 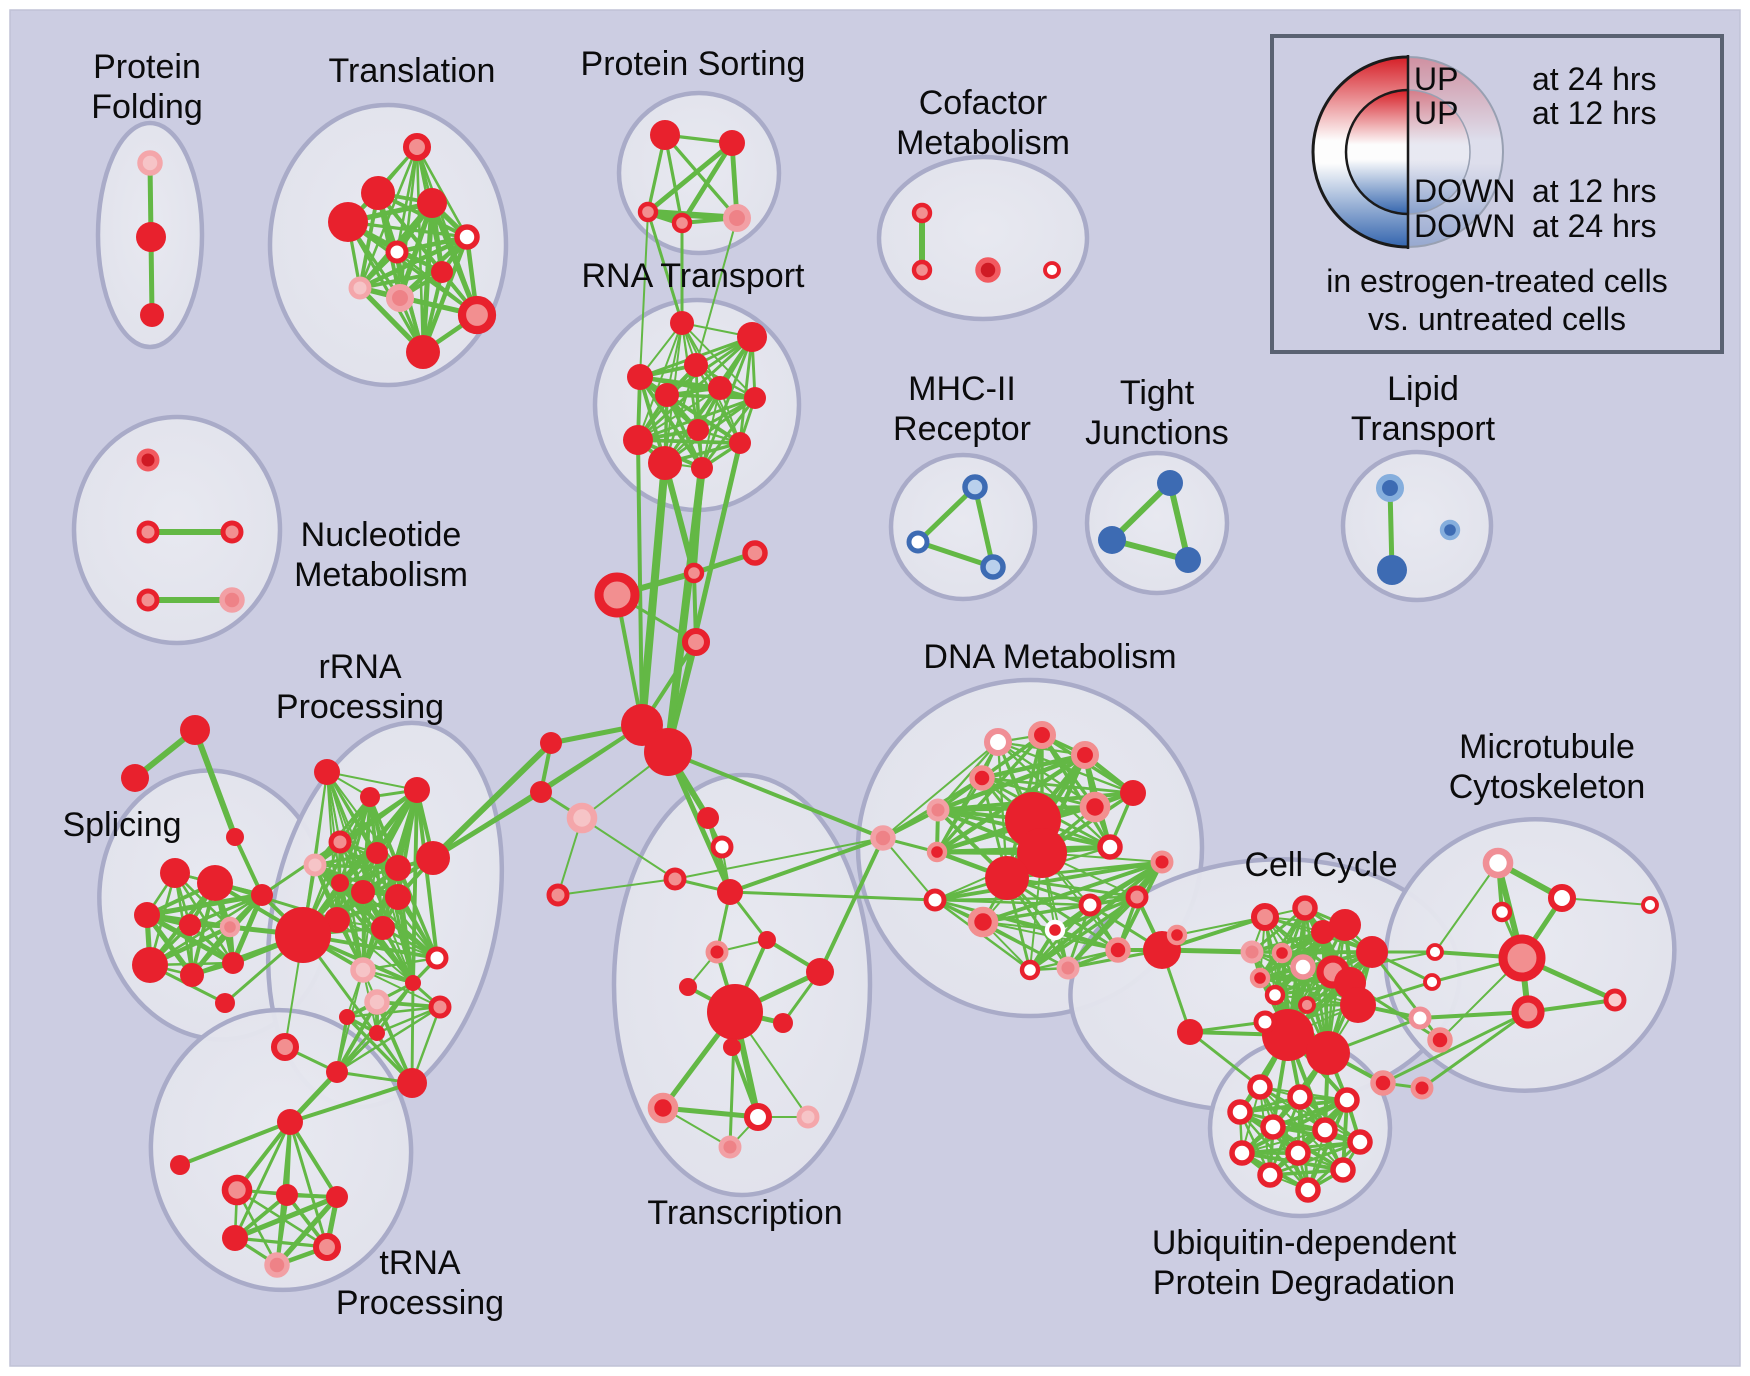 I want to click on node-s2, so click(x=732, y=143).